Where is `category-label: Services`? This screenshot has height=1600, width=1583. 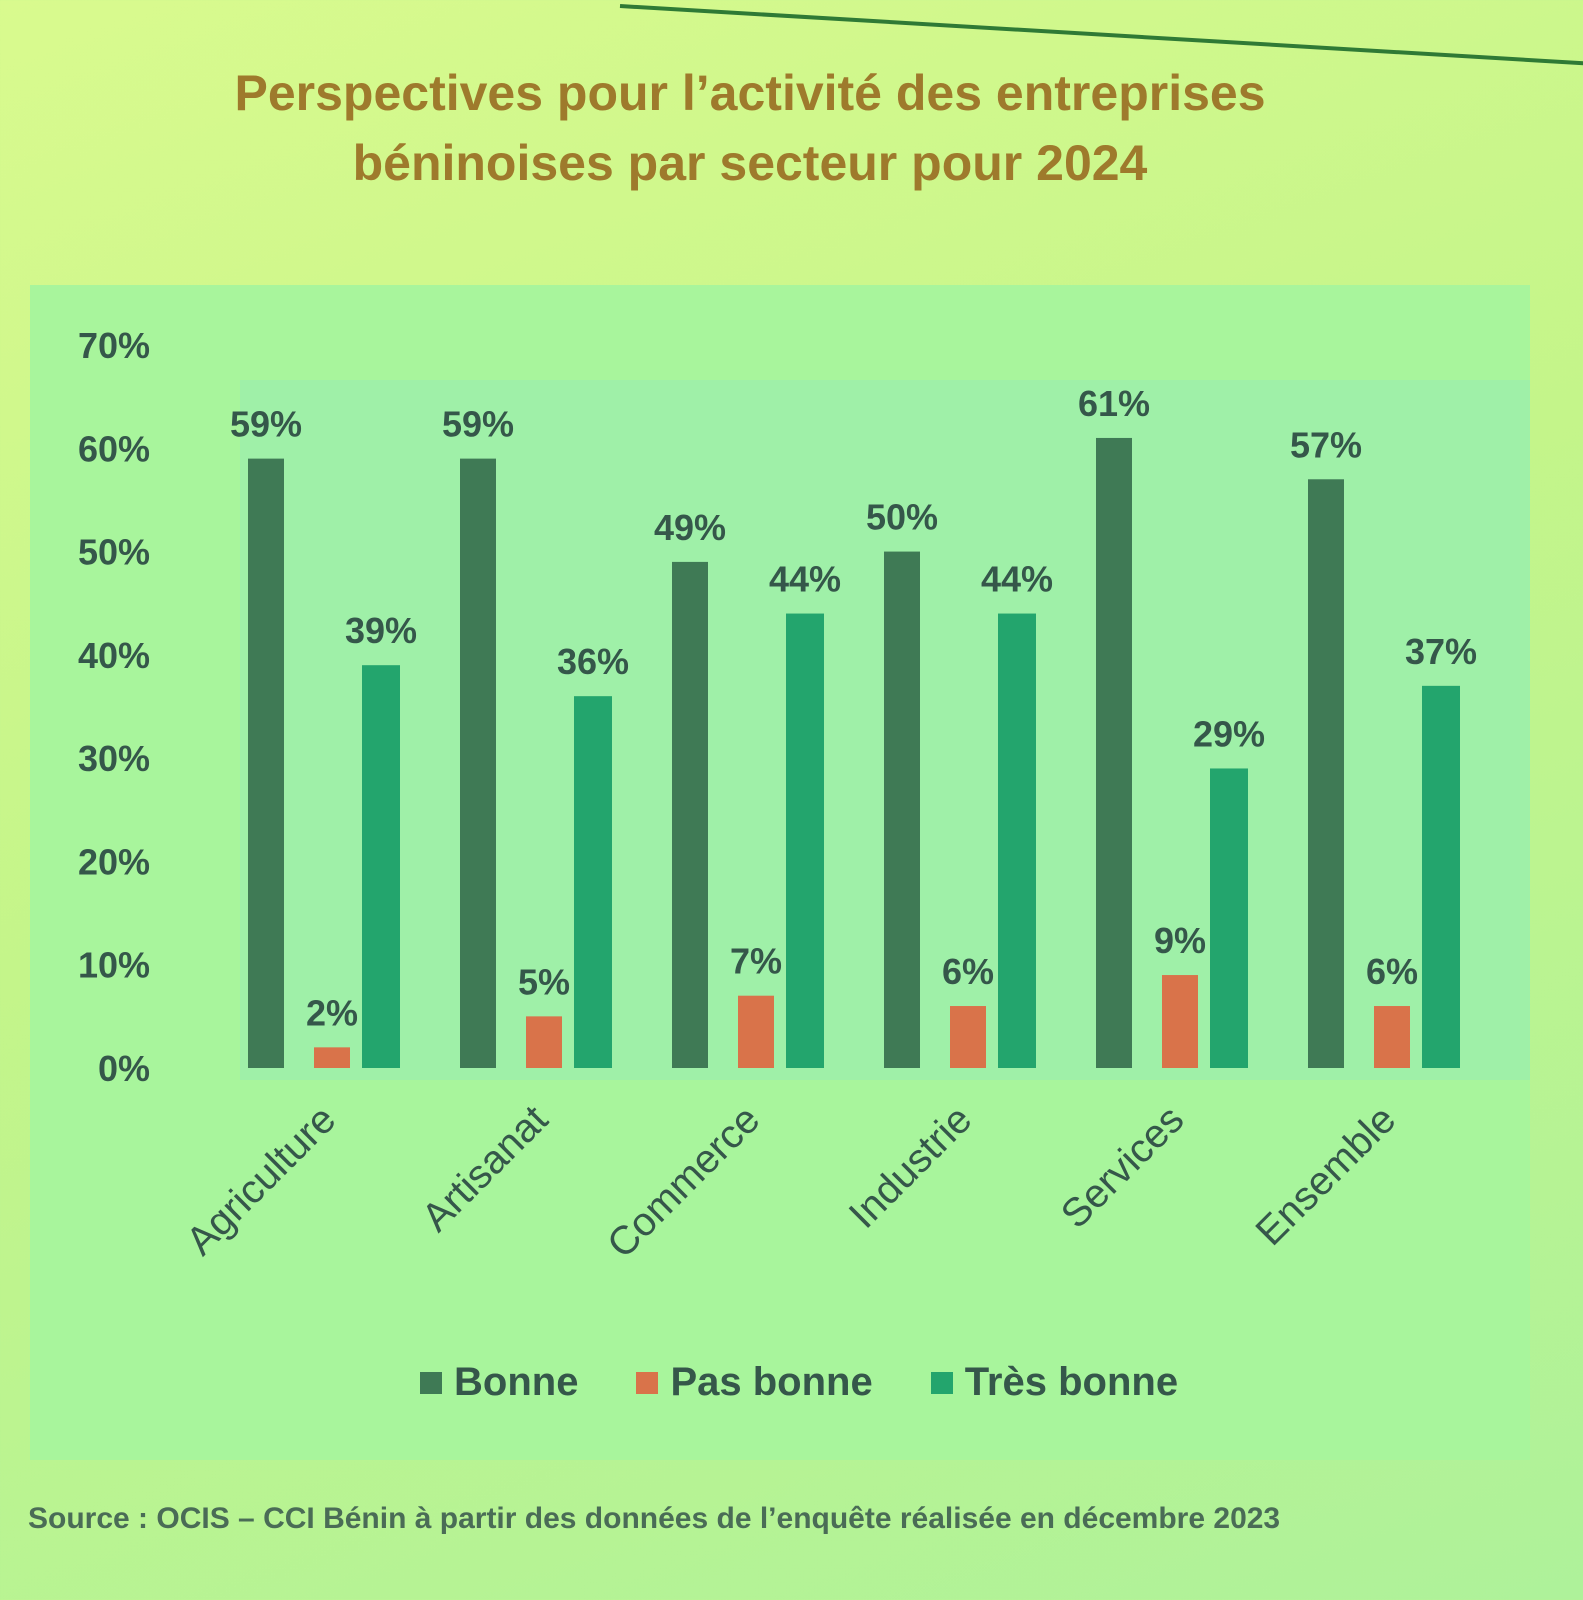
category-label: Services is located at coordinates (1123, 1167).